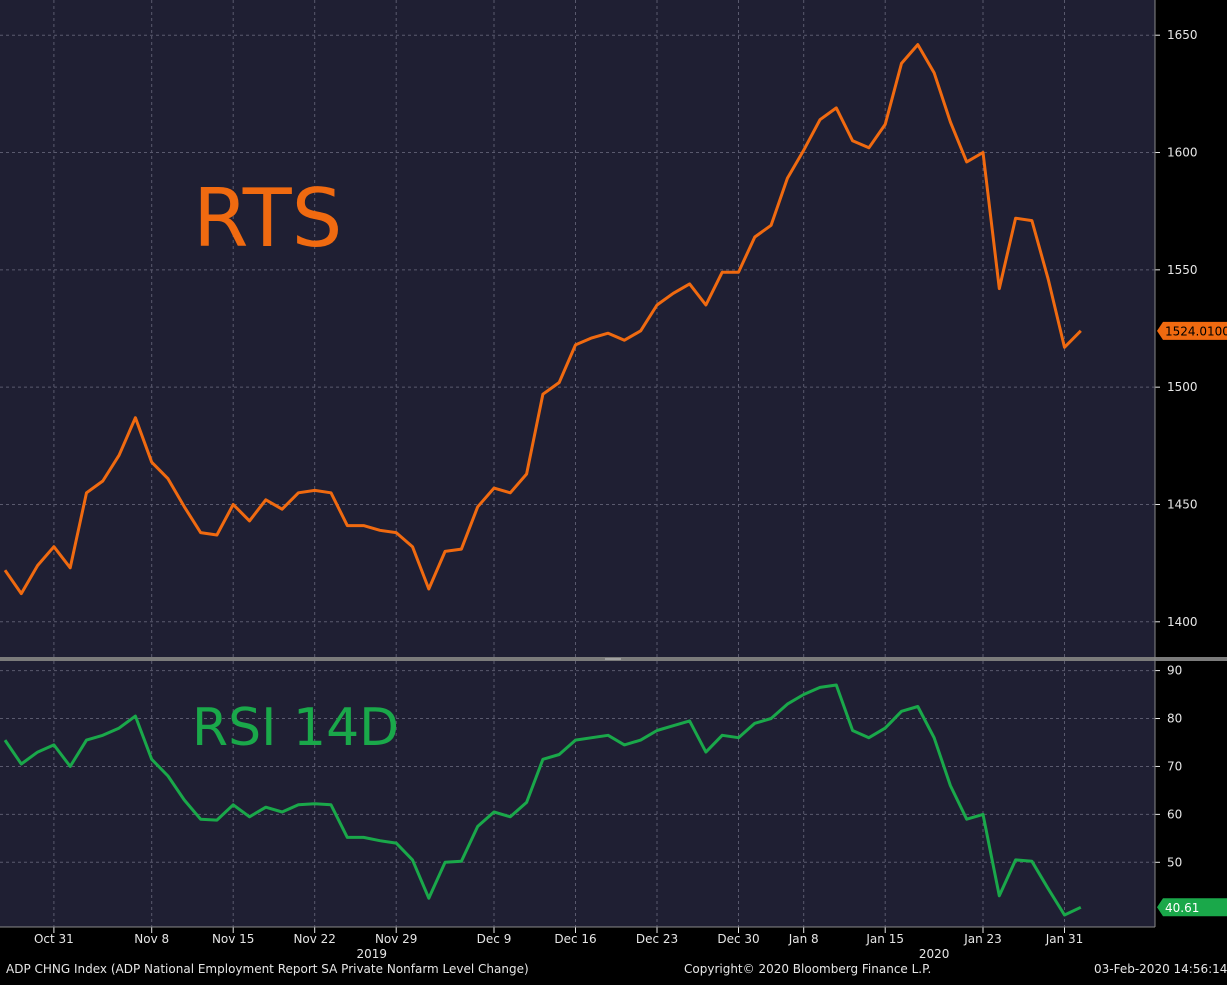  What do you see at coordinates (1174, 719) in the screenshot?
I see `y-tick-label: 80` at bounding box center [1174, 719].